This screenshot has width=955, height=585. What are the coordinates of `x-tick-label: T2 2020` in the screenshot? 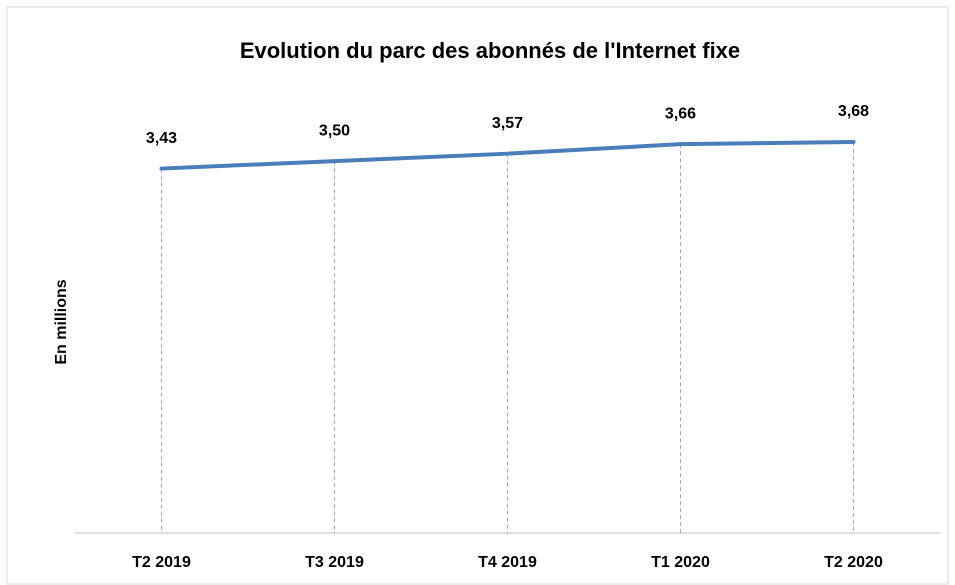 It's located at (853, 562).